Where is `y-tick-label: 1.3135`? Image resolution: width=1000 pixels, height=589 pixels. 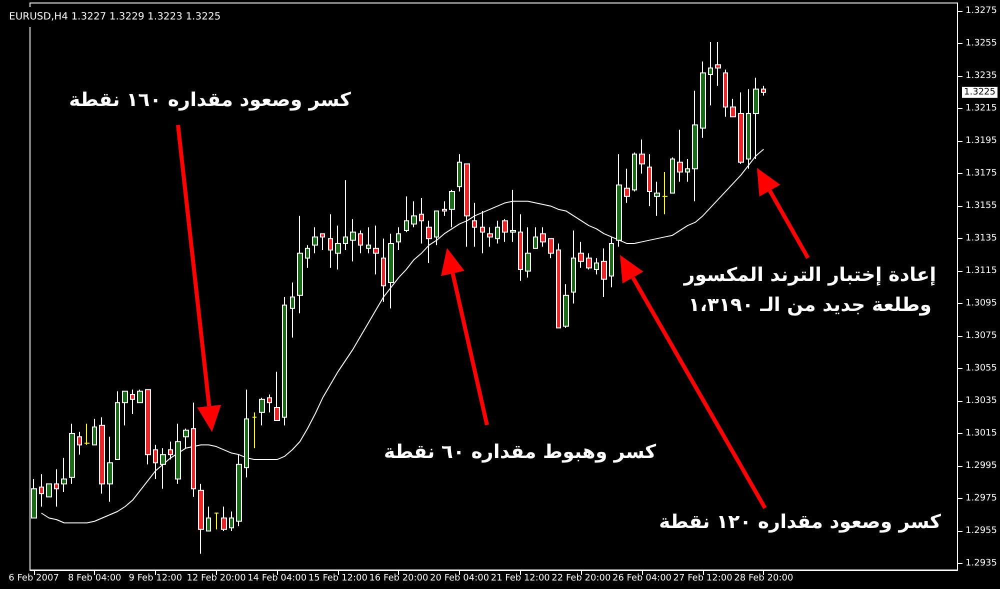 y-tick-label: 1.3135 is located at coordinates (982, 239).